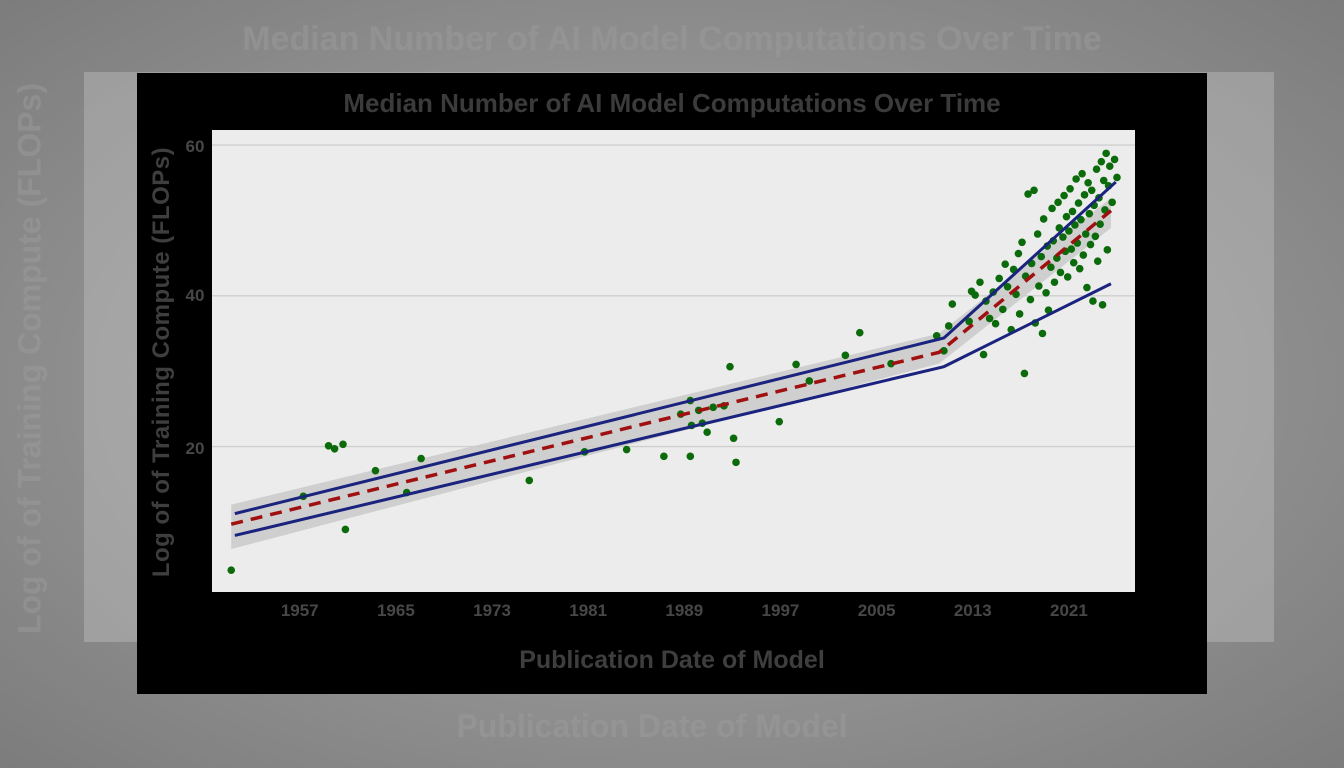 The image size is (1344, 768). Describe the element at coordinates (195, 295) in the screenshot. I see `y-tick-label: 40` at that location.